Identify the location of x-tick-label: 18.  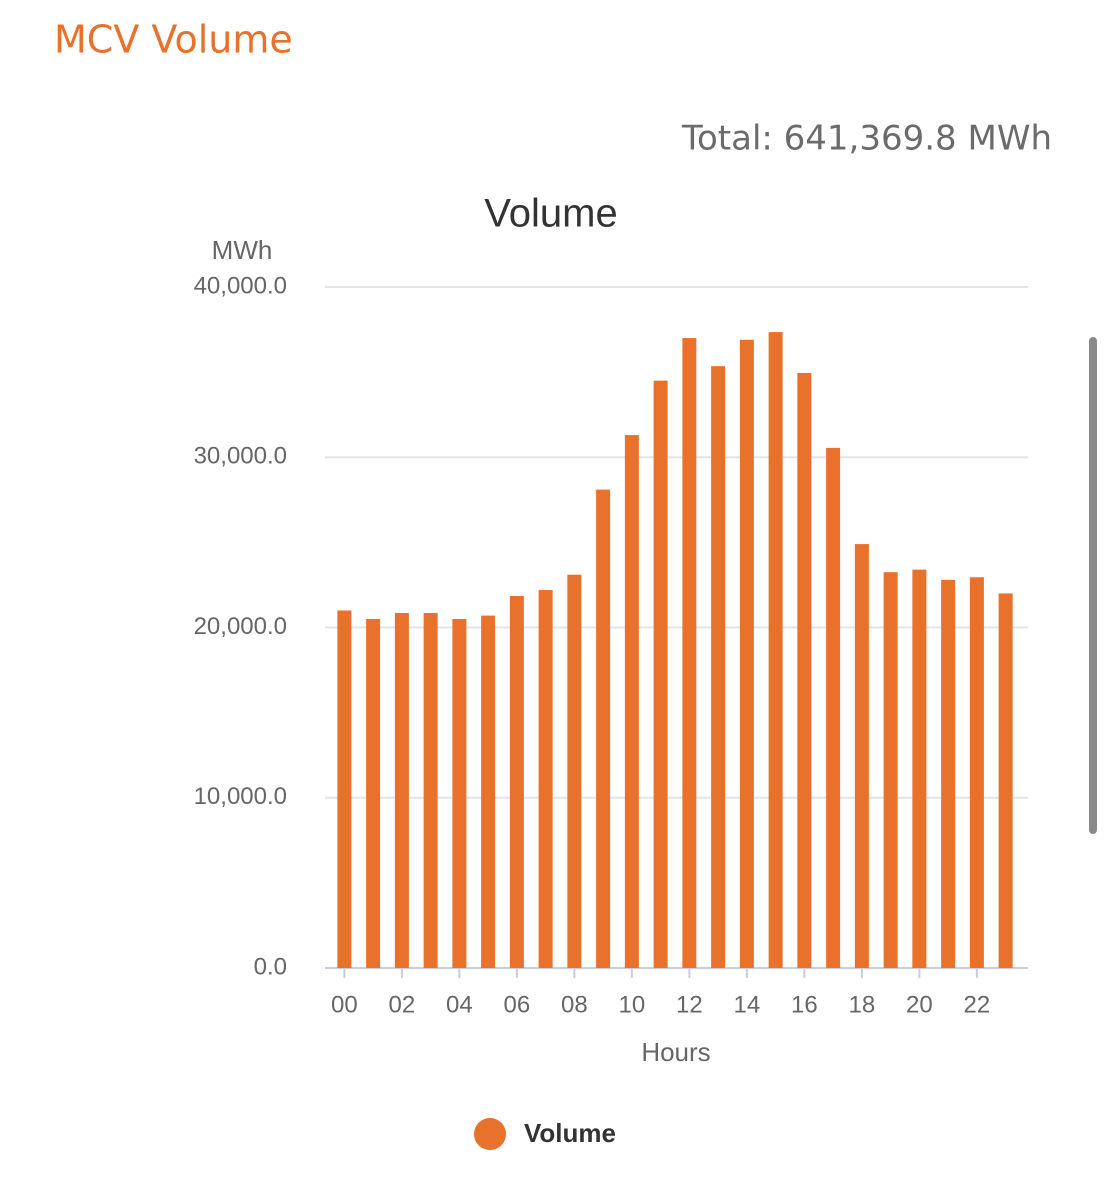
(862, 1004).